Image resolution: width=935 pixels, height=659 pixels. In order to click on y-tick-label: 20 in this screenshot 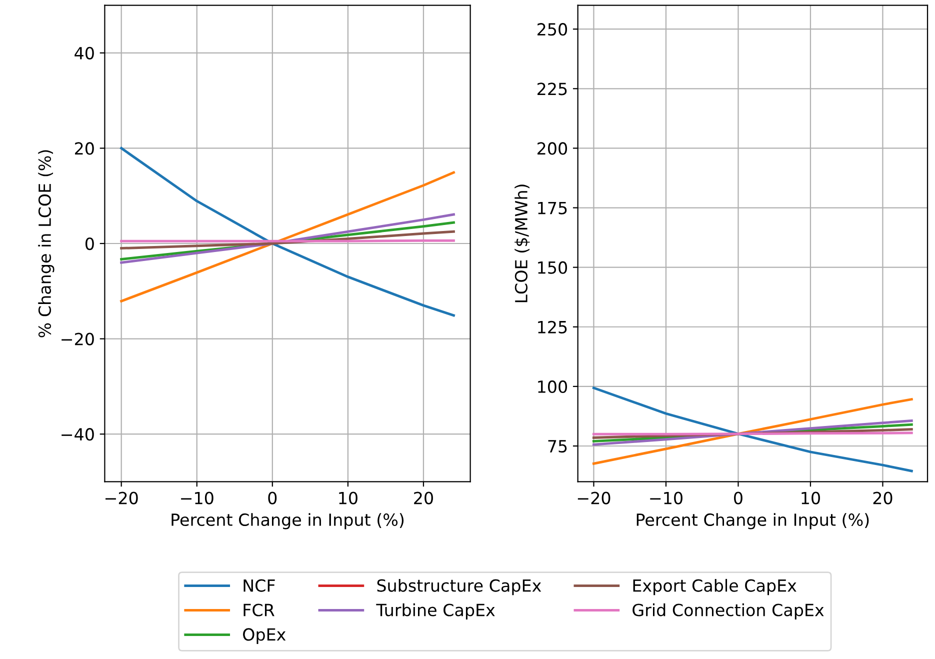, I will do `click(84, 148)`.